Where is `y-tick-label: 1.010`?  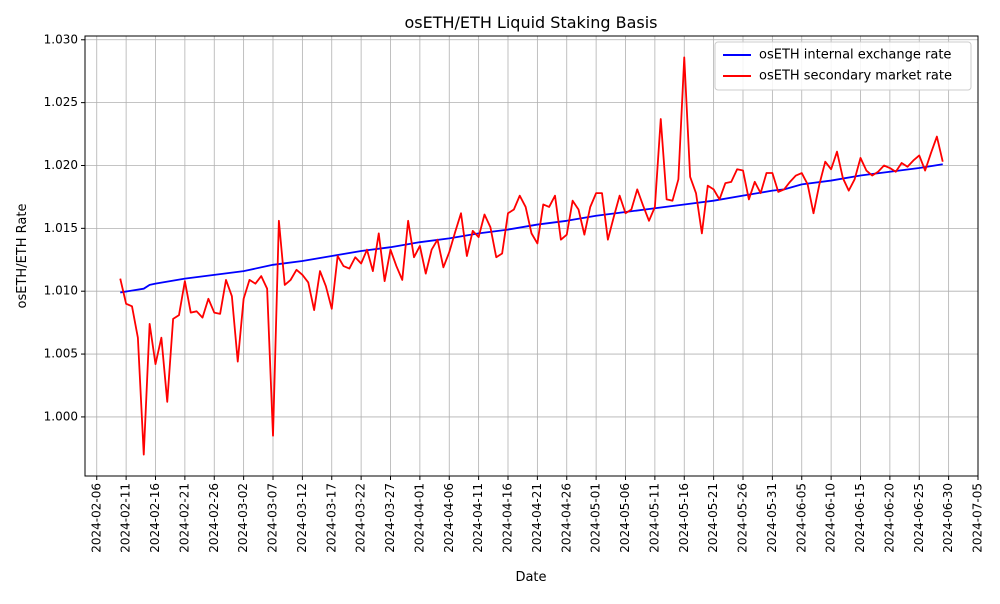
y-tick-label: 1.010 is located at coordinates (61, 291).